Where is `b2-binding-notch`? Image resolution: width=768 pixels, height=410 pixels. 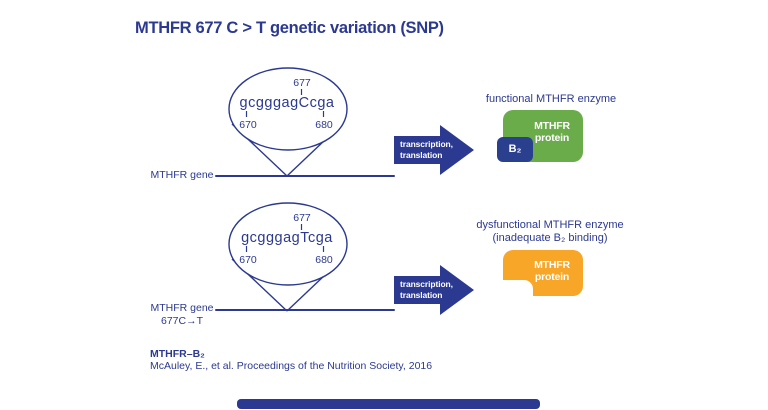
b2-binding-notch is located at coordinates (518, 288).